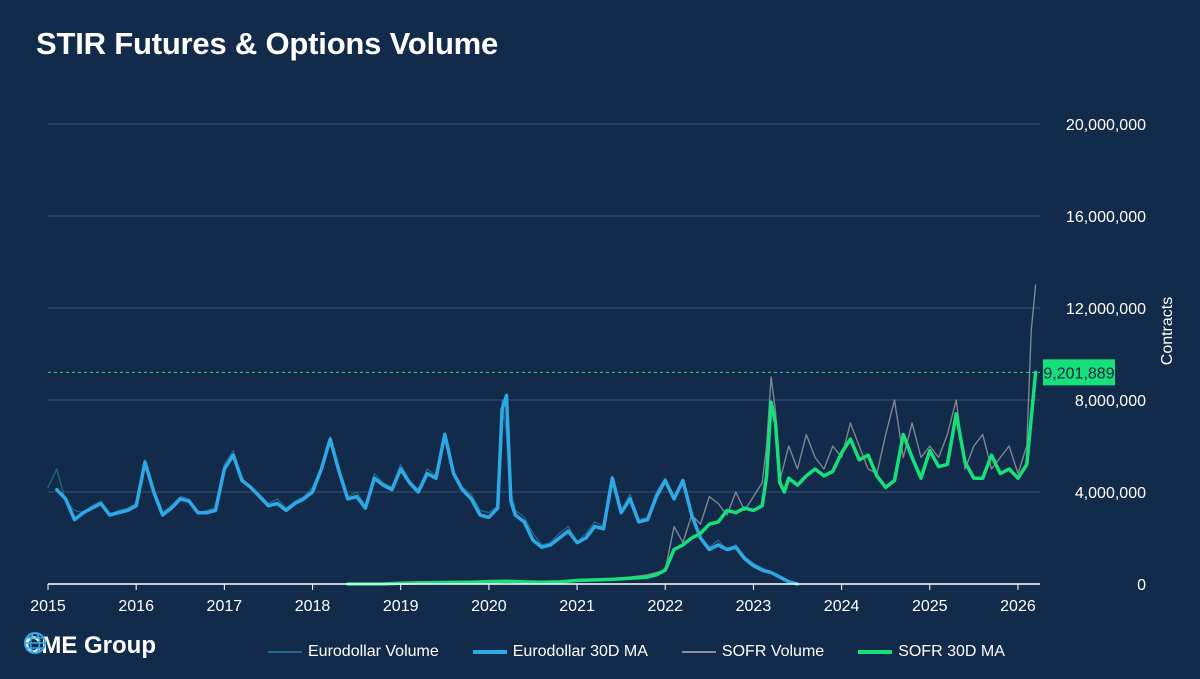  I want to click on legend-label: Eurodollar 30D MA, so click(580, 651).